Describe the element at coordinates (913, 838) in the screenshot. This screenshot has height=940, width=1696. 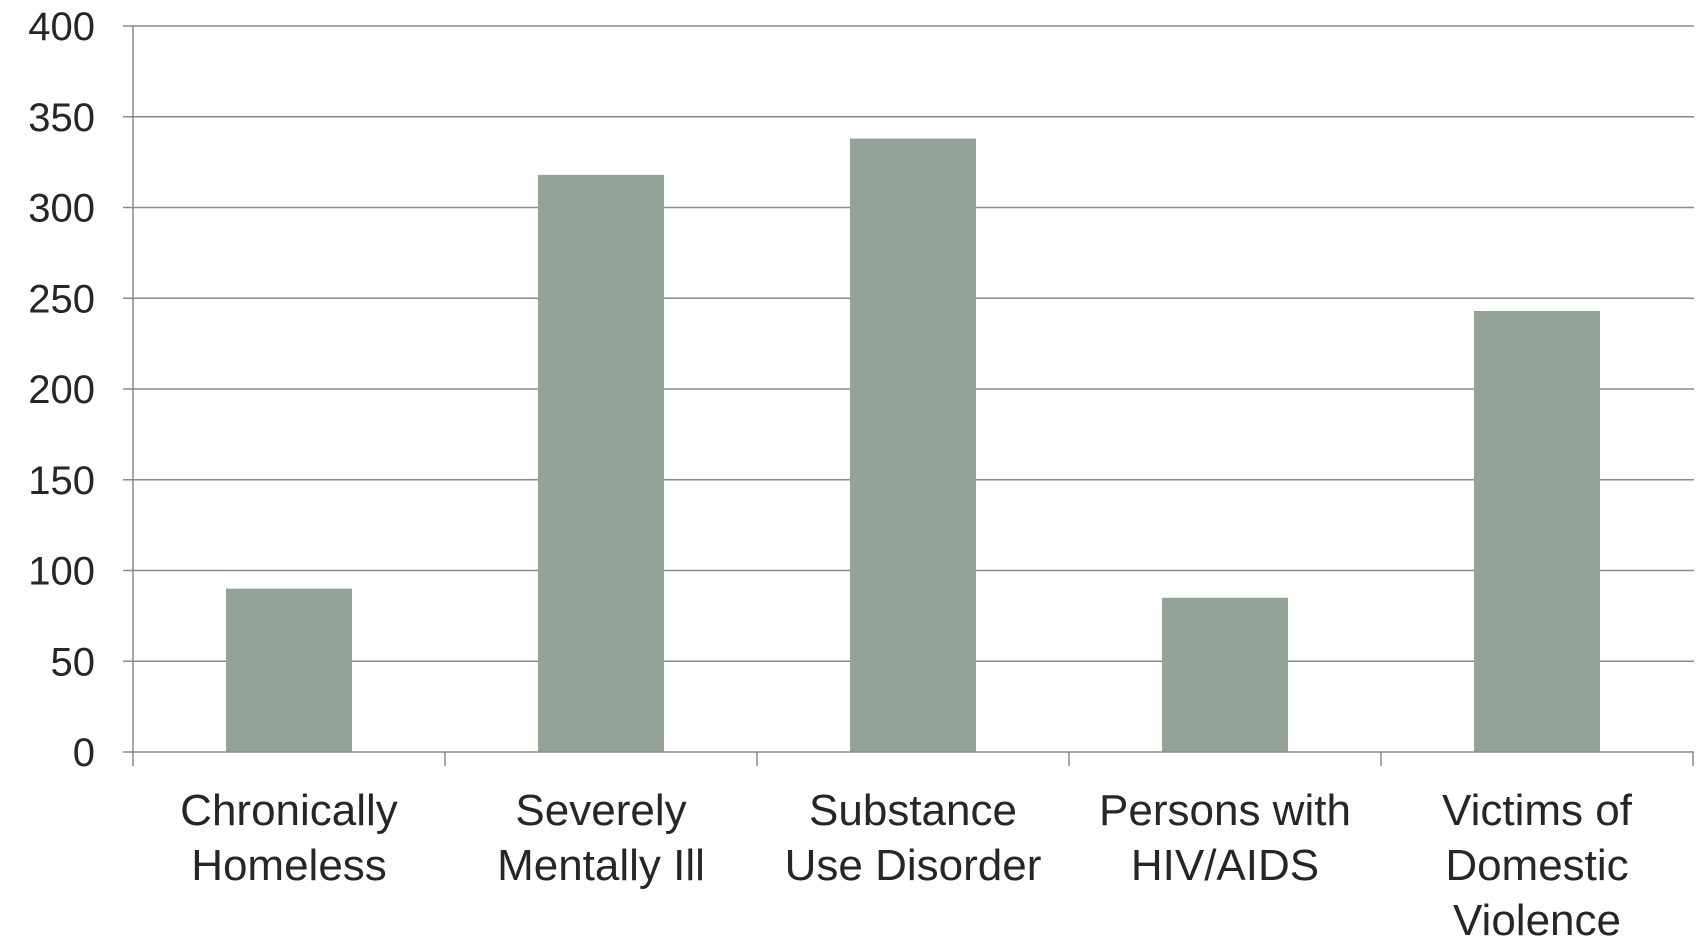
I see `x-category-label: Substance Use Disorder` at that location.